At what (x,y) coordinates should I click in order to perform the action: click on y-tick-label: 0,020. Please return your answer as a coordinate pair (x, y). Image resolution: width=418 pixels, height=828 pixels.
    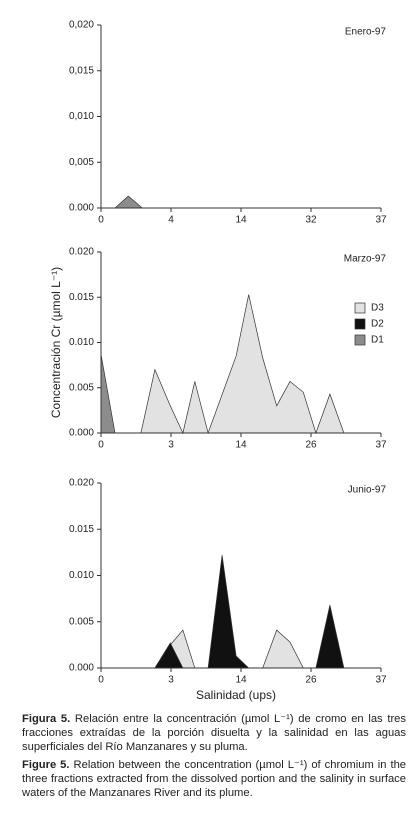
    Looking at the image, I should click on (81, 25).